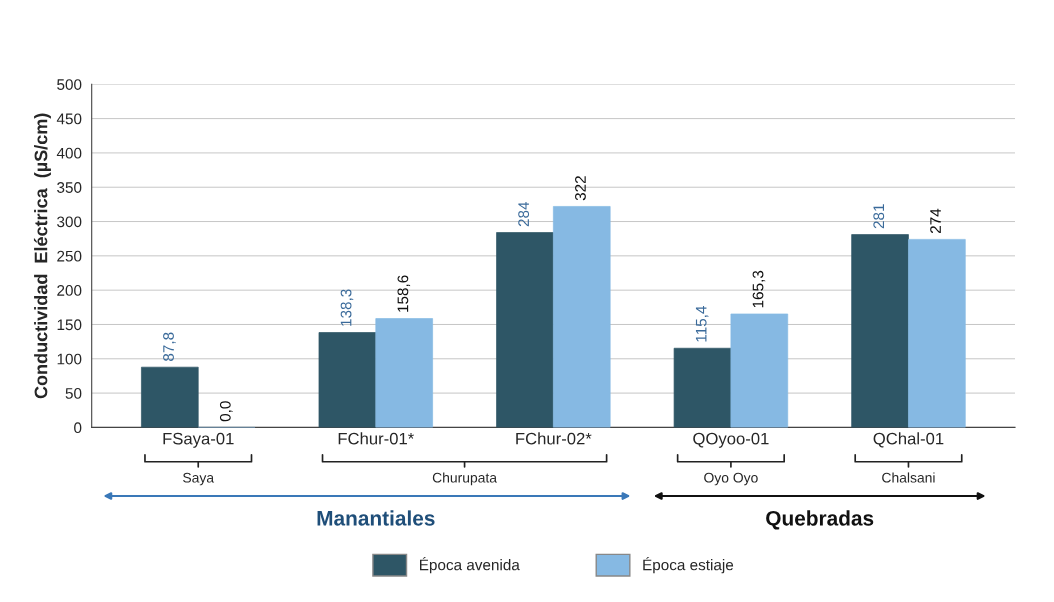  What do you see at coordinates (759, 289) in the screenshot?
I see `data-label: 165,3` at bounding box center [759, 289].